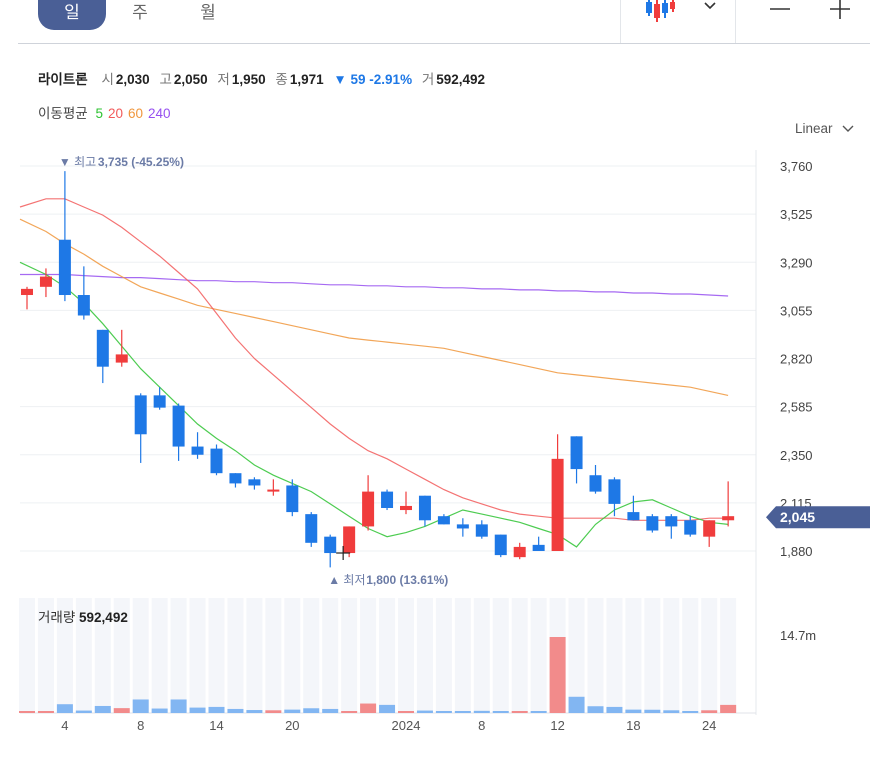 This screenshot has height=764, width=878. Describe the element at coordinates (407, 580) in the screenshot. I see `low-annotation: 1,800 (13.61%)` at that location.